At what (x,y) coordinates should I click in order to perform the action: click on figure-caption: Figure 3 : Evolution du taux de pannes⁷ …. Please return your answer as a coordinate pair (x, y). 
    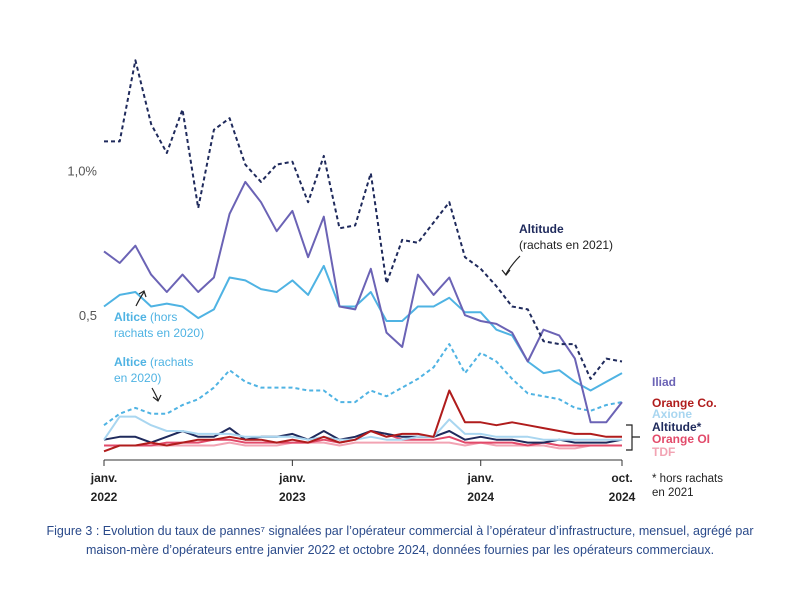
    Looking at the image, I should click on (400, 540).